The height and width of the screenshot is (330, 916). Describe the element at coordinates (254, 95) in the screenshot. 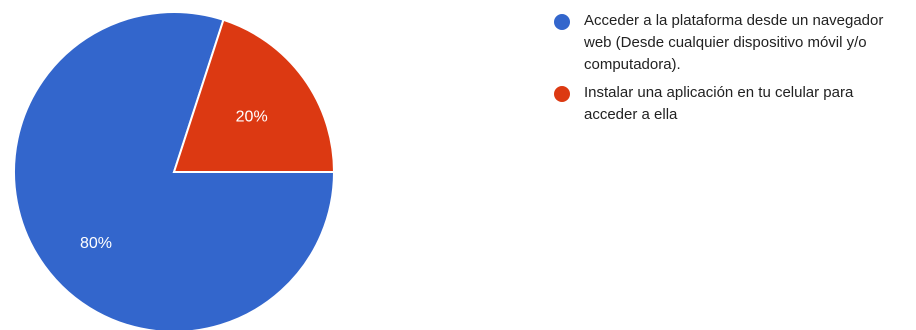

I see `slice-app` at that location.